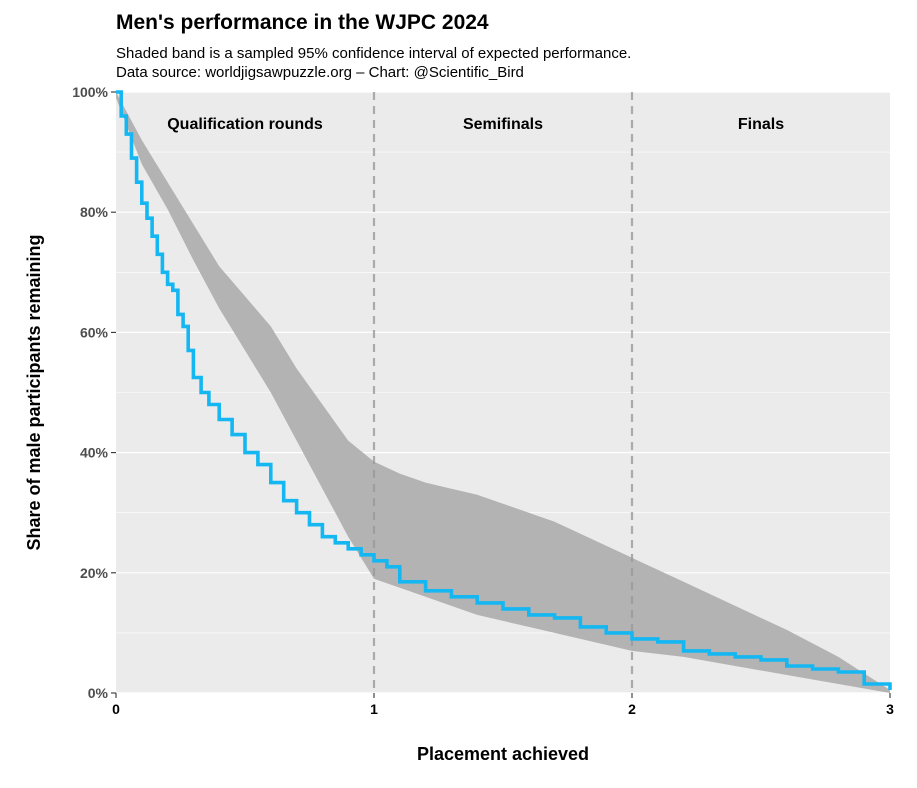  What do you see at coordinates (98, 693) in the screenshot?
I see `y-tick-label: 0%` at bounding box center [98, 693].